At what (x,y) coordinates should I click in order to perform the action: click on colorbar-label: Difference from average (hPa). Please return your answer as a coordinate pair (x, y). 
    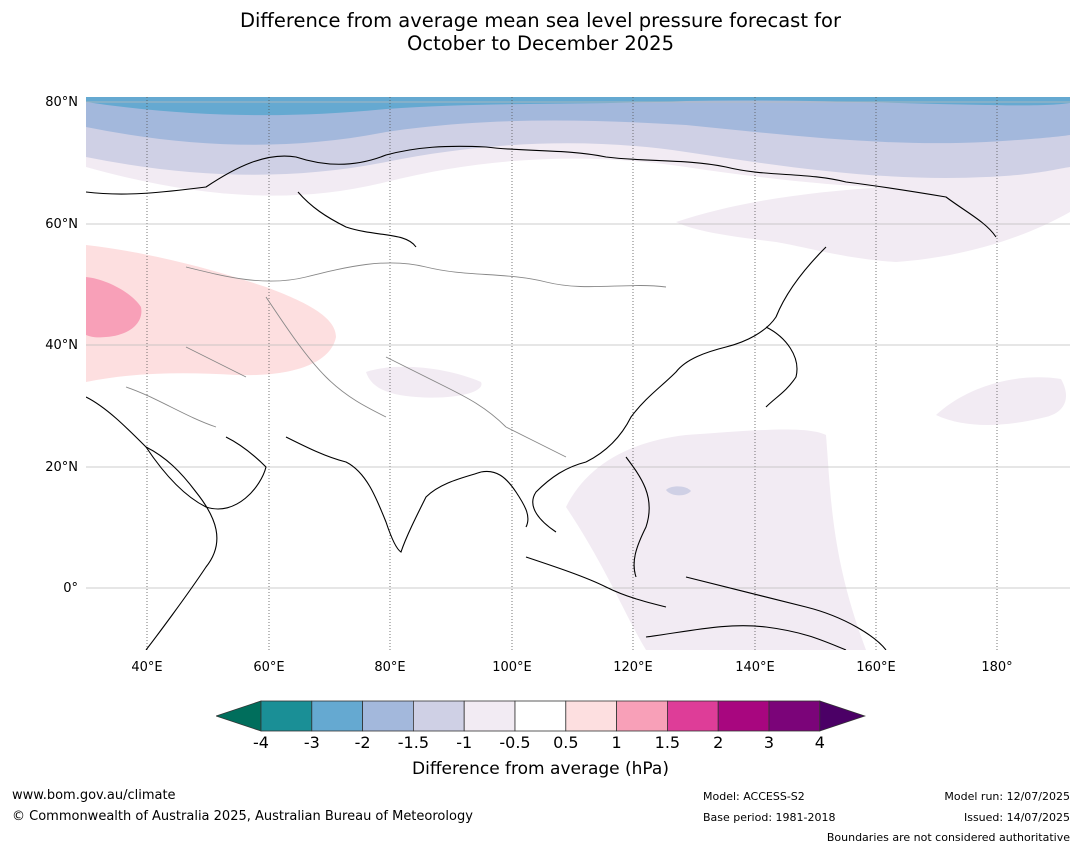
    Looking at the image, I should click on (540, 769).